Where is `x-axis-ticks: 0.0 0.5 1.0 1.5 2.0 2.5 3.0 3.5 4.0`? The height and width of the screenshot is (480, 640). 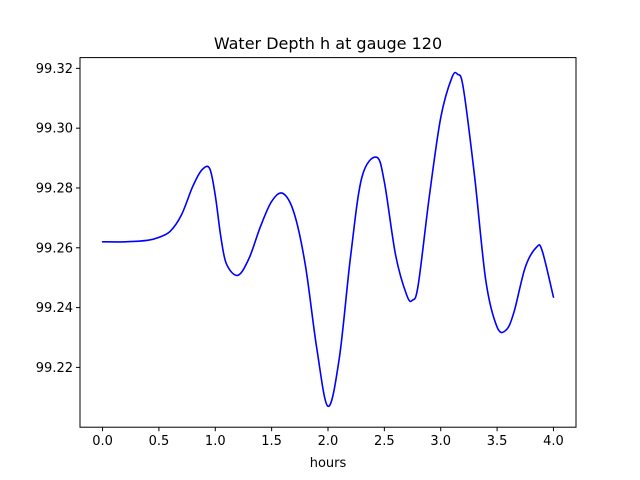 x-axis-ticks: 0.0 0.5 1.0 1.5 2.0 2.5 3.0 3.5 4.0 is located at coordinates (328, 438).